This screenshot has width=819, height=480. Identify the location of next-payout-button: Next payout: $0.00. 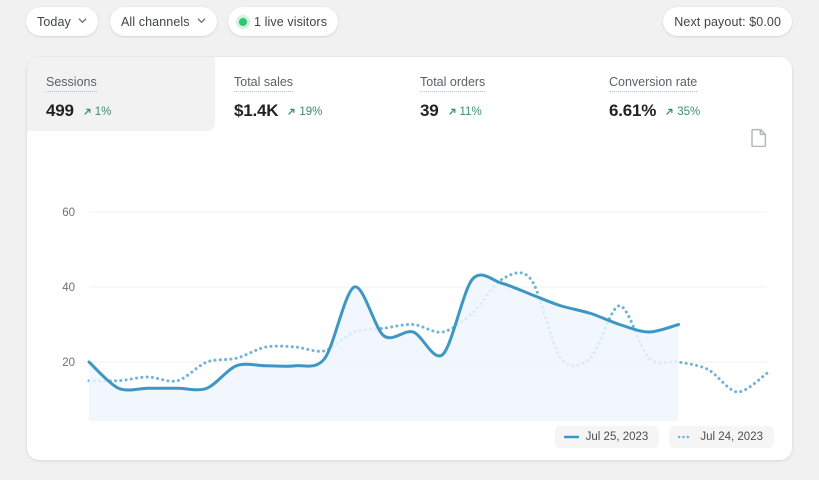
(727, 21).